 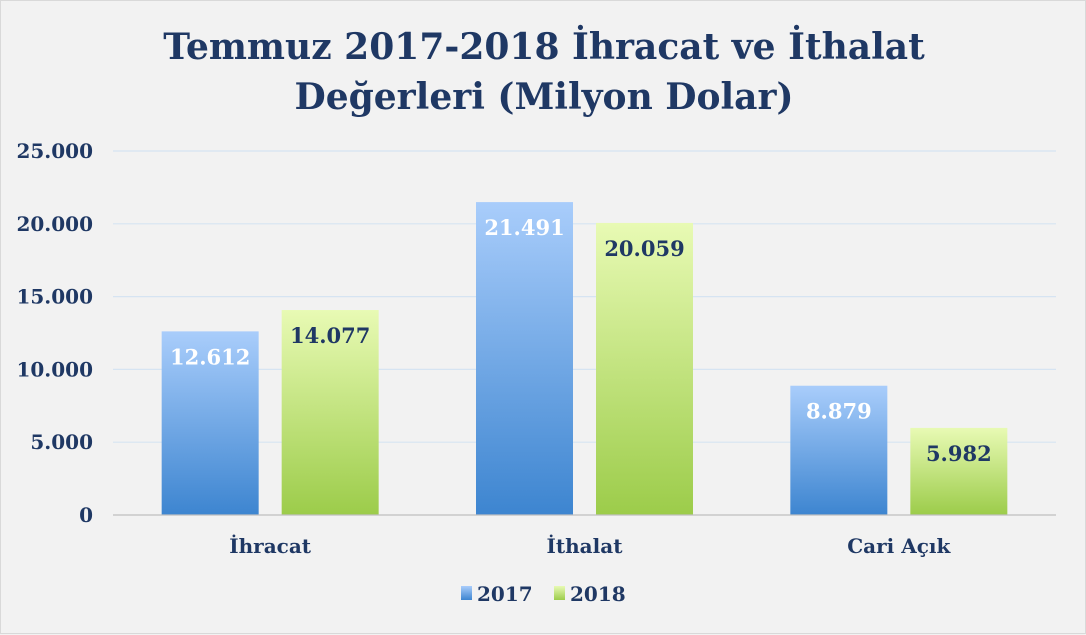 I want to click on y-tick-label: 20.000, so click(x=54, y=224).